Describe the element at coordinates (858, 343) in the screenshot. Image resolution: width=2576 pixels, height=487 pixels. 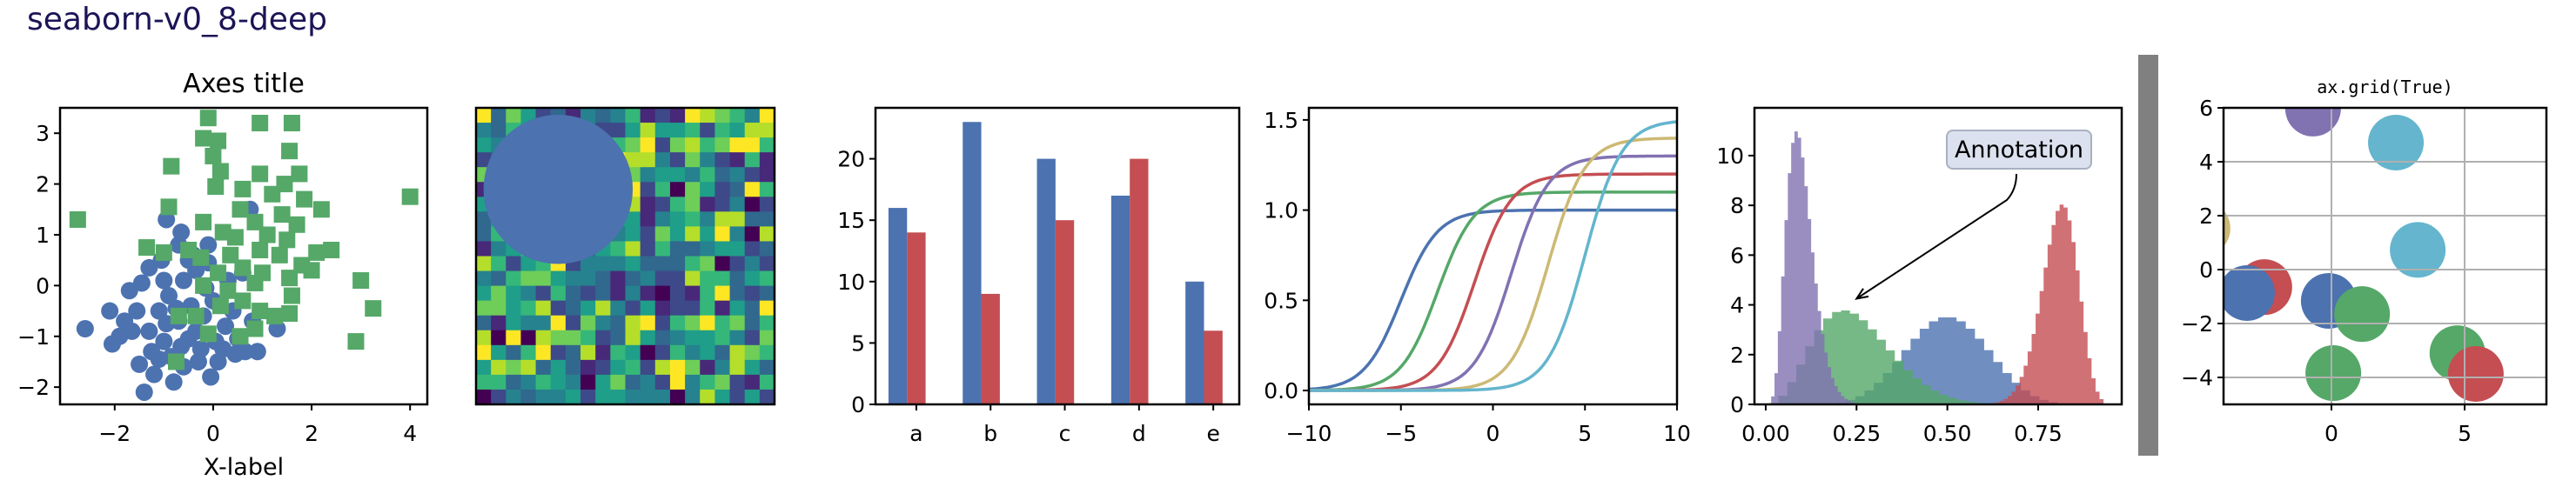
I see `y-tick-label: 5` at that location.